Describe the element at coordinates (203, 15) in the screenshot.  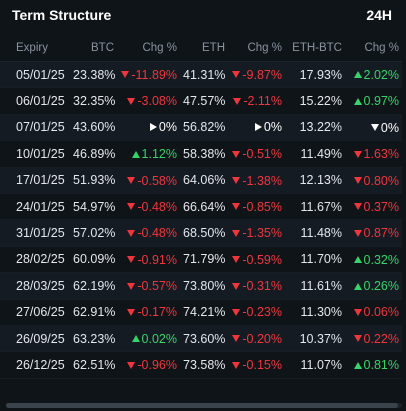
I see `panel-header: Term Structure 24H` at that location.